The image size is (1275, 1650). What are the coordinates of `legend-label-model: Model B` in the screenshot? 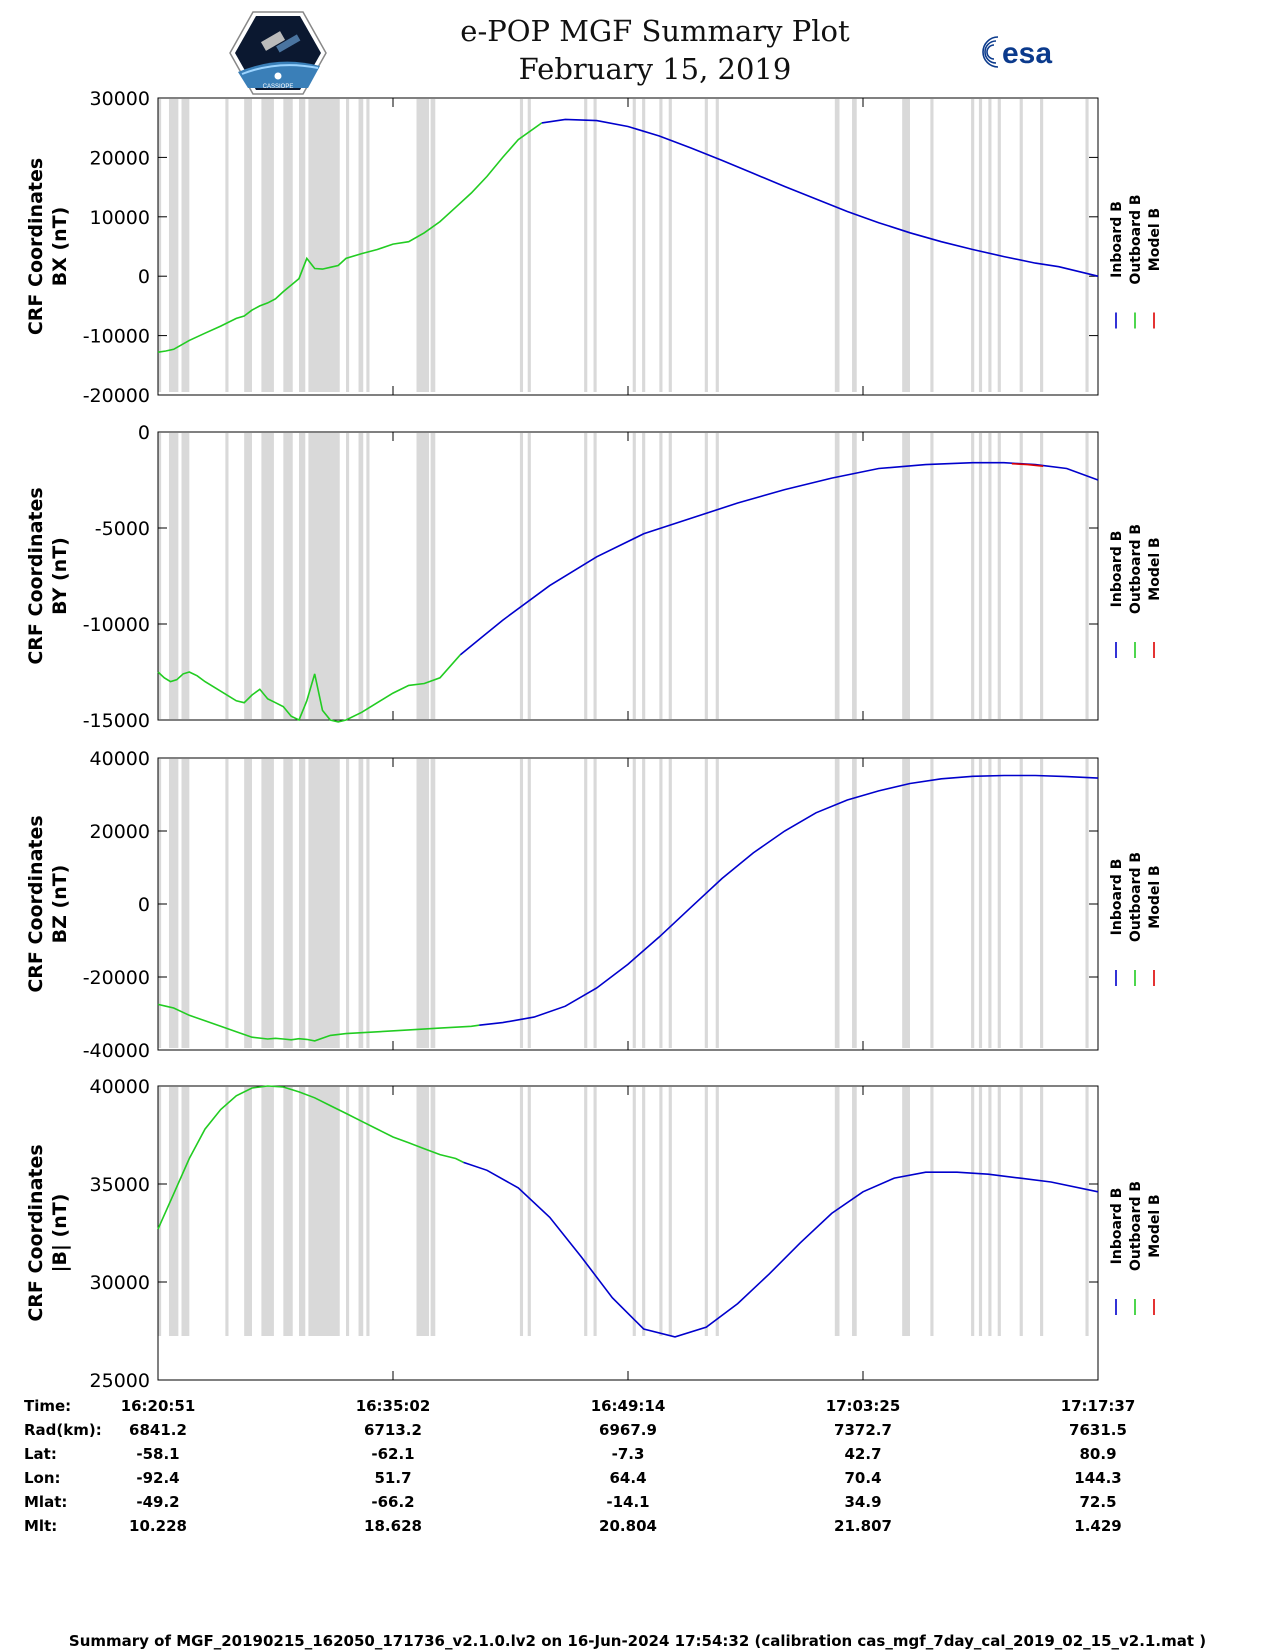 It's located at (1155, 568).